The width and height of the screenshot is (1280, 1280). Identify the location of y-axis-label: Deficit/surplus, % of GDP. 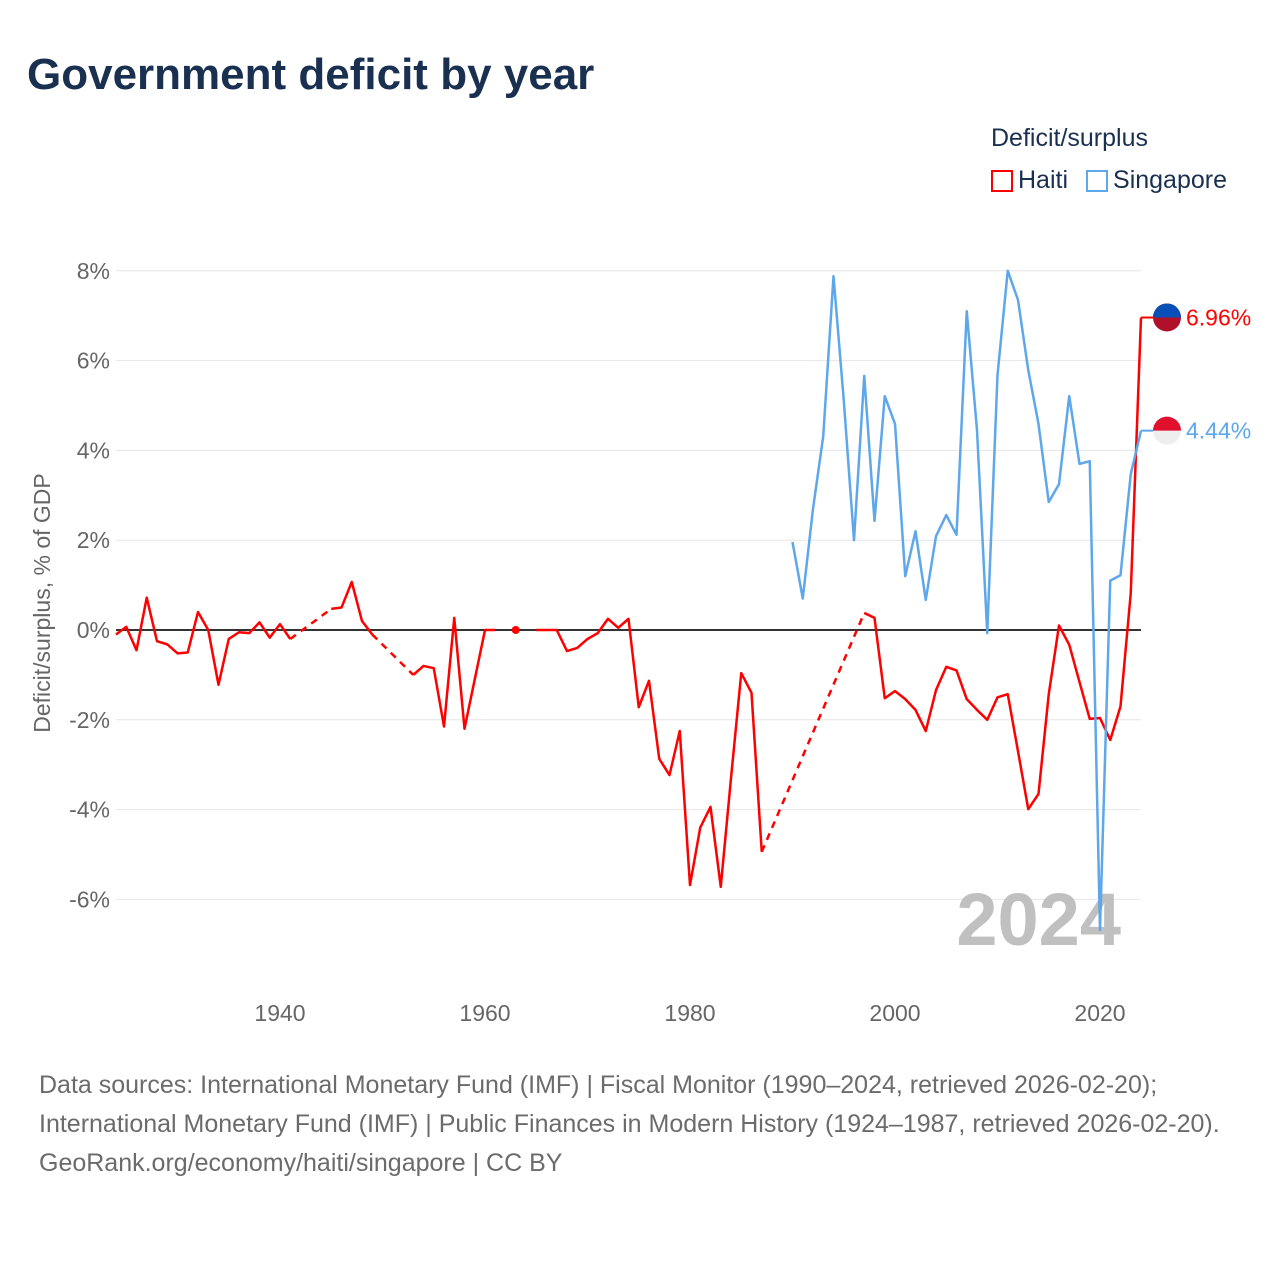
(42, 602).